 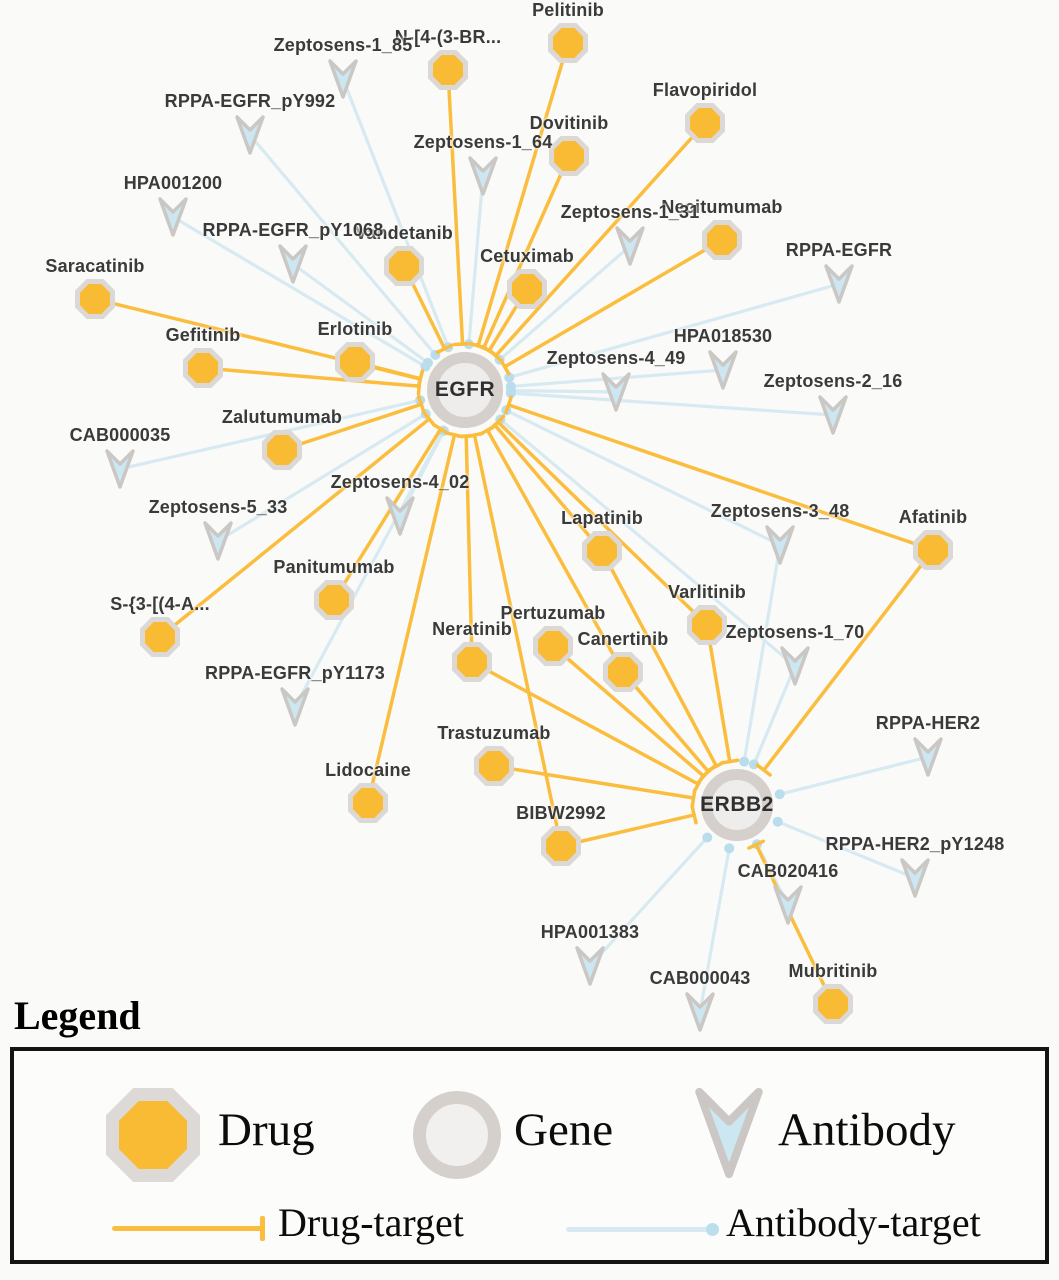 What do you see at coordinates (334, 567) in the screenshot?
I see `node-label-panitumumab: Panitumumab` at bounding box center [334, 567].